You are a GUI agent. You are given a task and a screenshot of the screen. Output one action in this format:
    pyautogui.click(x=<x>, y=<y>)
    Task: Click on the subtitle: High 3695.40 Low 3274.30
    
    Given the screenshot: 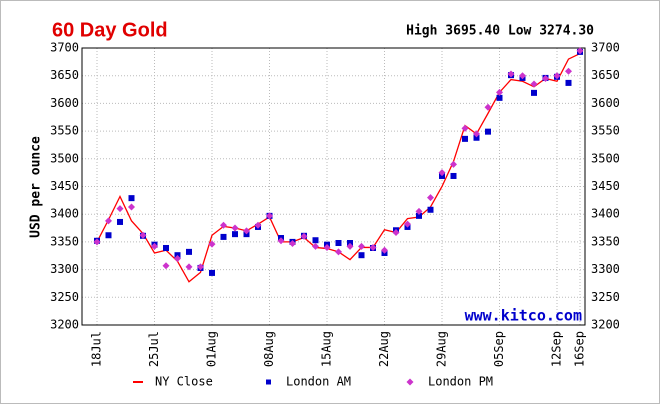 What is the action you would take?
    pyautogui.click(x=500, y=31)
    